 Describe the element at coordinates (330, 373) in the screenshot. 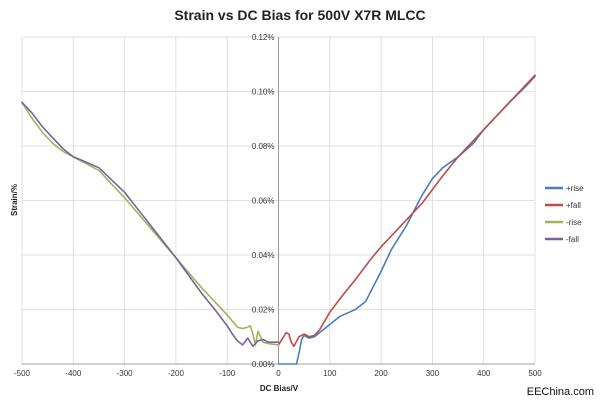

I see `x-tick-label: 100` at that location.